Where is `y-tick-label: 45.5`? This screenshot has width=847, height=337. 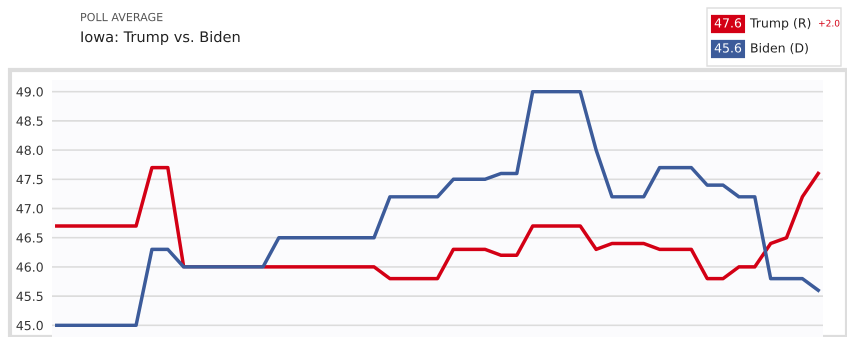 y-tick-label: 45.5 is located at coordinates (29, 297).